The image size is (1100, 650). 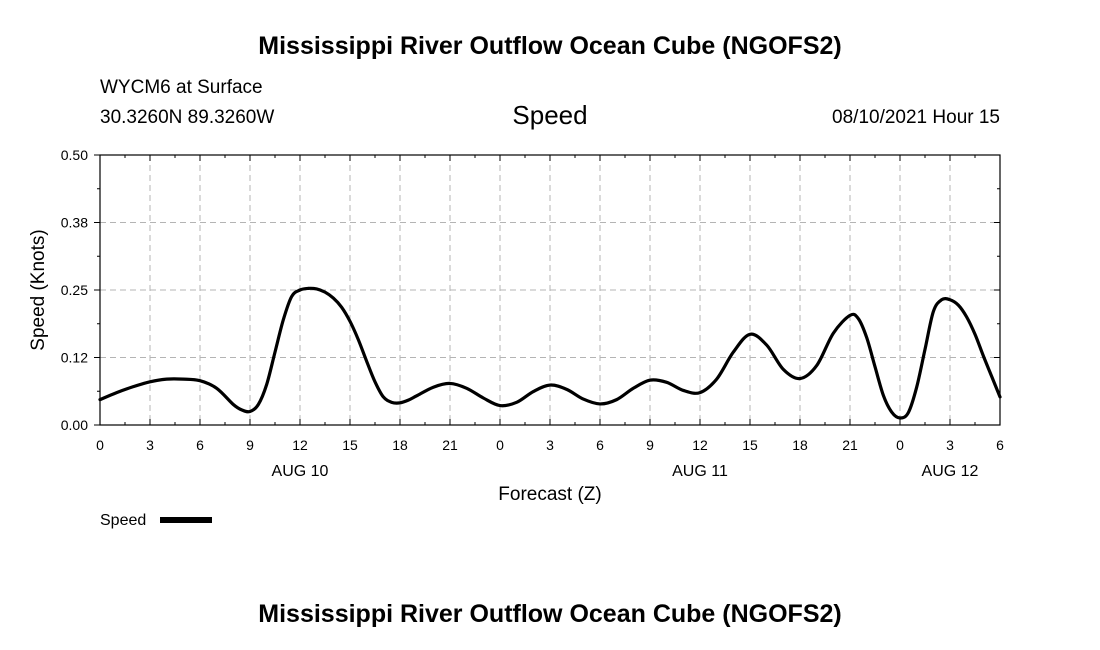 What do you see at coordinates (916, 117) in the screenshot?
I see `forecast-datetime: 08/10/2021 Hour 15` at bounding box center [916, 117].